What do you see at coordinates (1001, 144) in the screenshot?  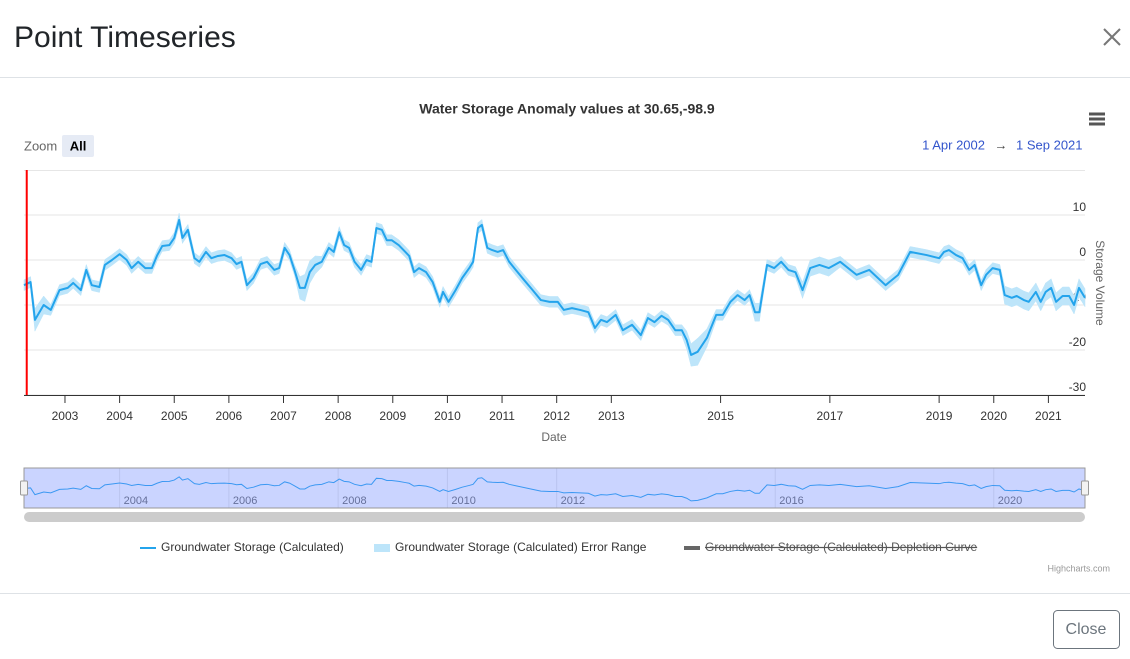 I see `range-arrow: →` at bounding box center [1001, 144].